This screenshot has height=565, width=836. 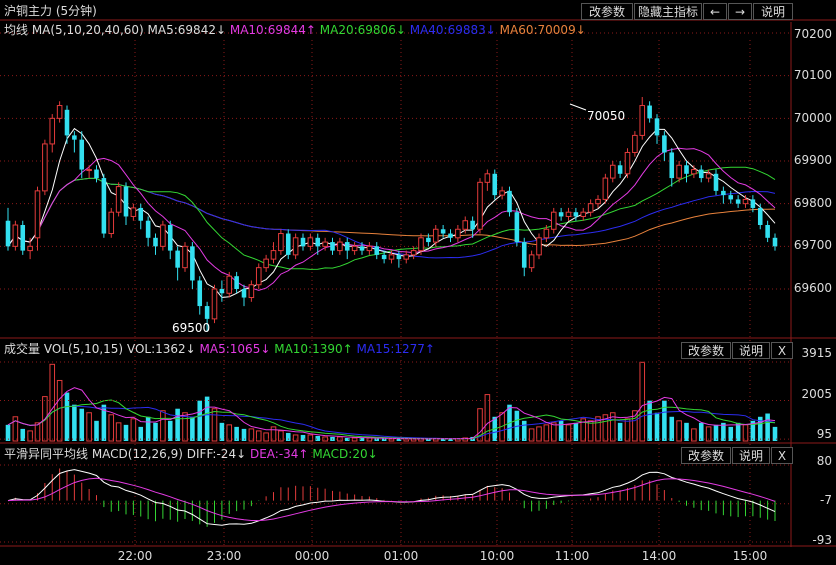 I want to click on vol-ma15-line, so click(x=391, y=422).